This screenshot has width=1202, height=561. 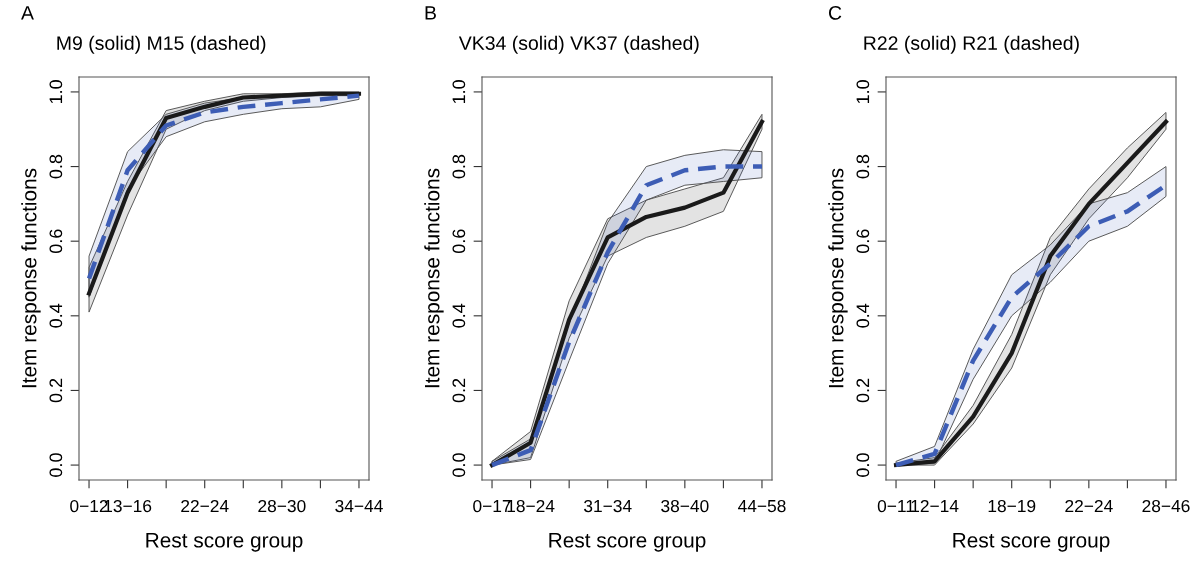 What do you see at coordinates (1166, 506) in the screenshot?
I see `x-tick-label: 28−46` at bounding box center [1166, 506].